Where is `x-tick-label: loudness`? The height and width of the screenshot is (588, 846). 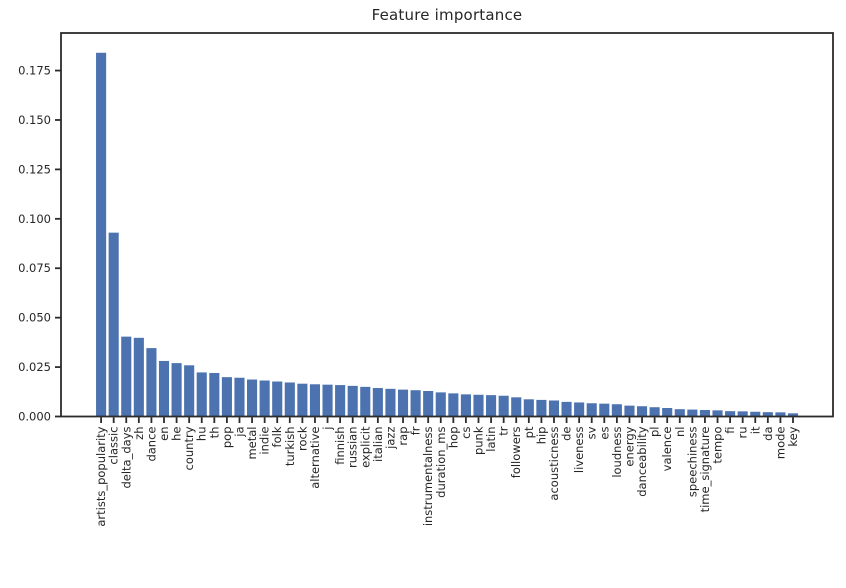
x-tick-label: loudness is located at coordinates (617, 451).